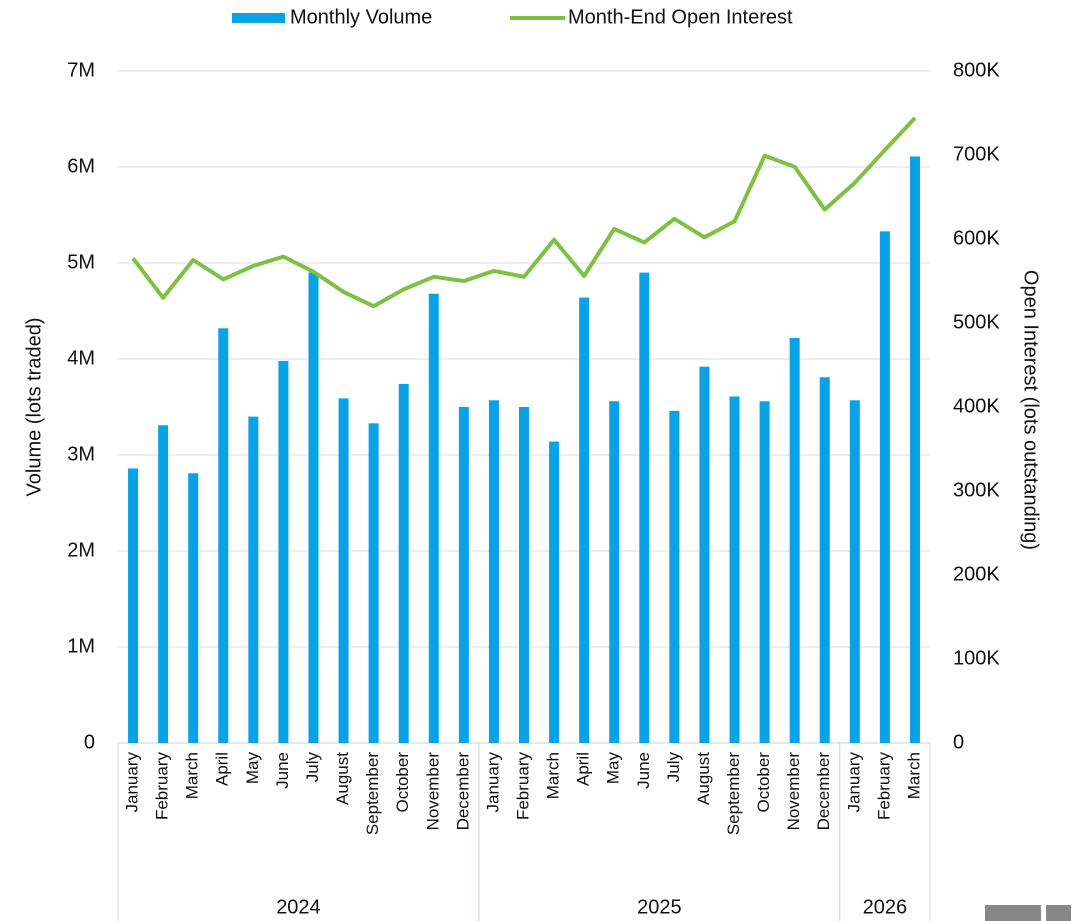 This screenshot has width=1074, height=921. Describe the element at coordinates (258, 18) in the screenshot. I see `legend-swatch` at that location.